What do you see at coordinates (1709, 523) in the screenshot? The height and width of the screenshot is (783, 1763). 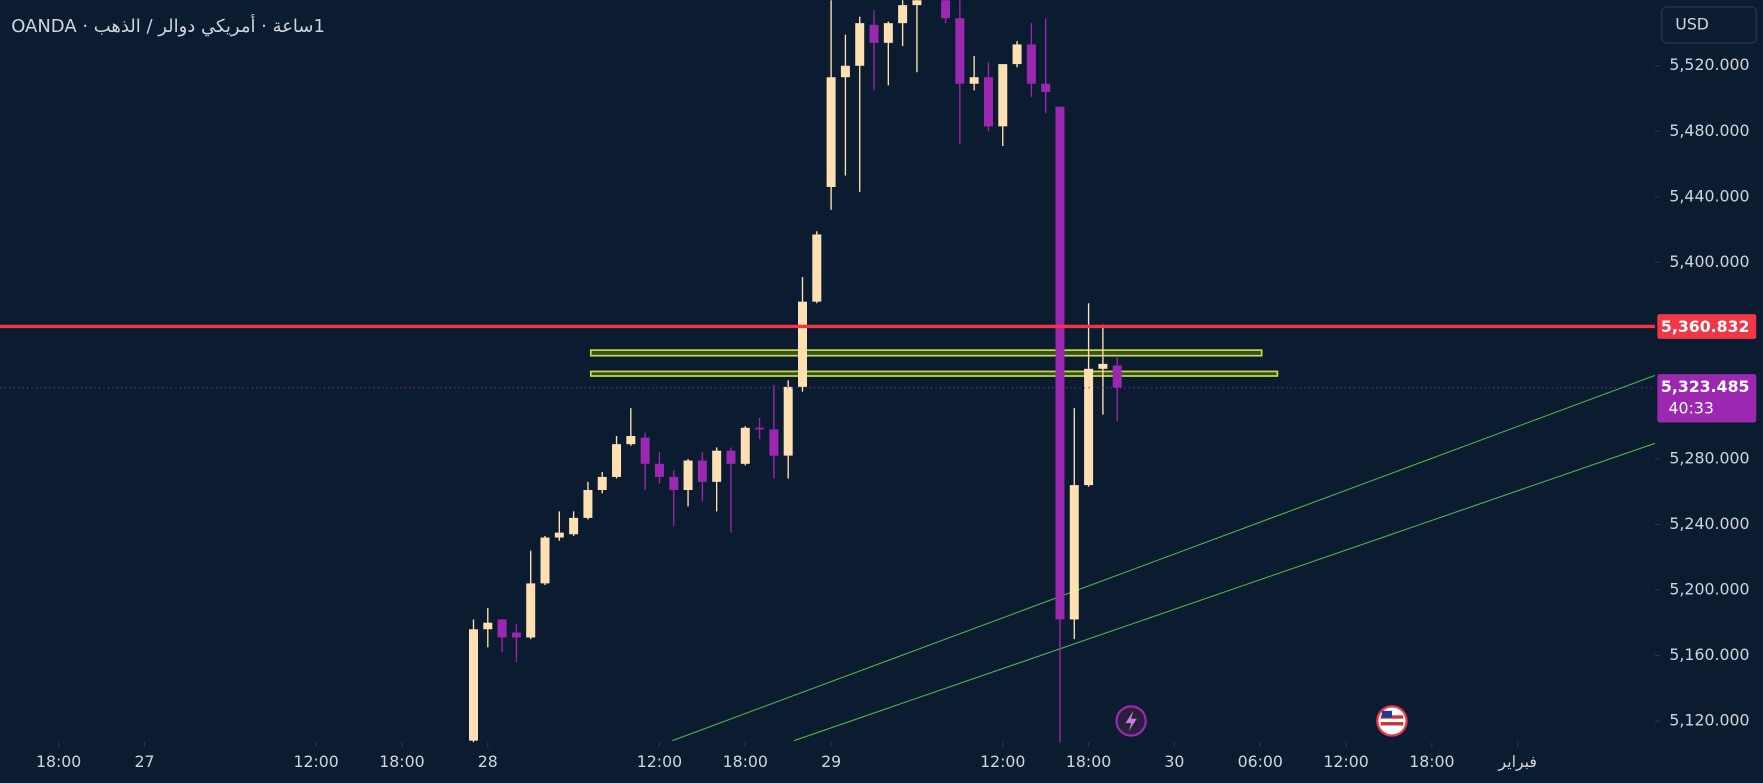 I see `y-tick-label: 5,240.000` at bounding box center [1709, 523].